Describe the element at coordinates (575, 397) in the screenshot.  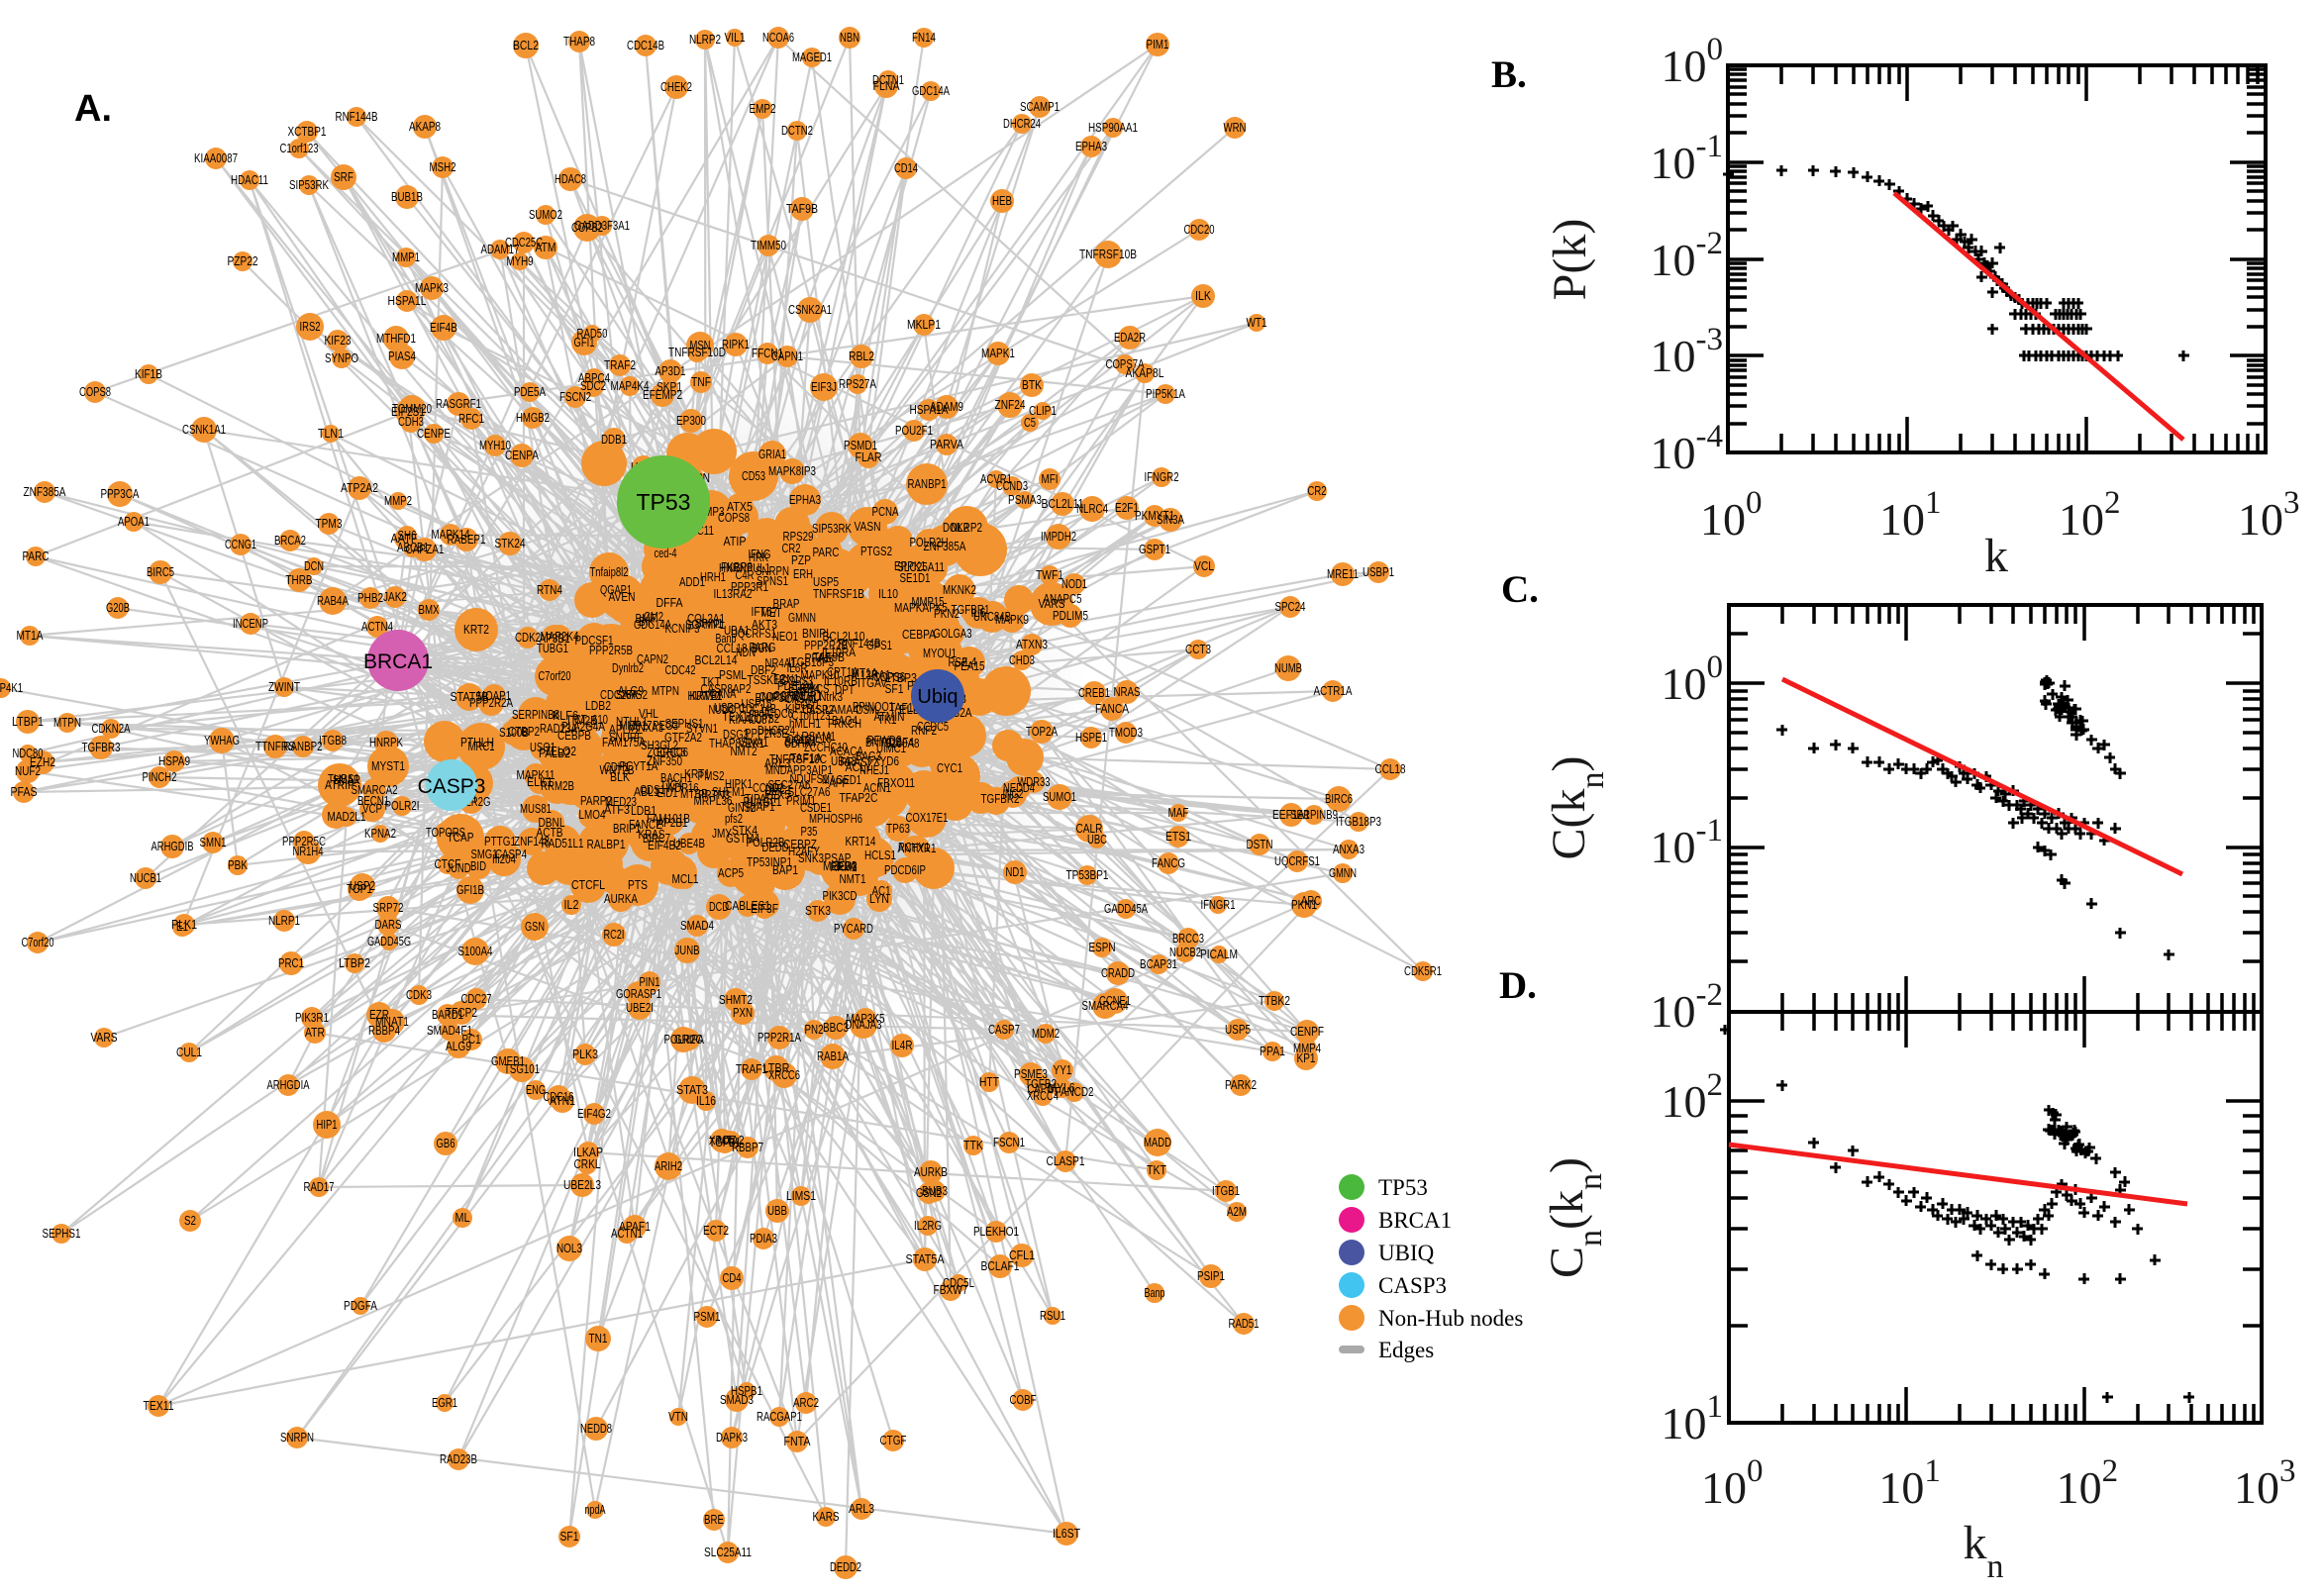
I see `svg-text: FSCN2` at that location.